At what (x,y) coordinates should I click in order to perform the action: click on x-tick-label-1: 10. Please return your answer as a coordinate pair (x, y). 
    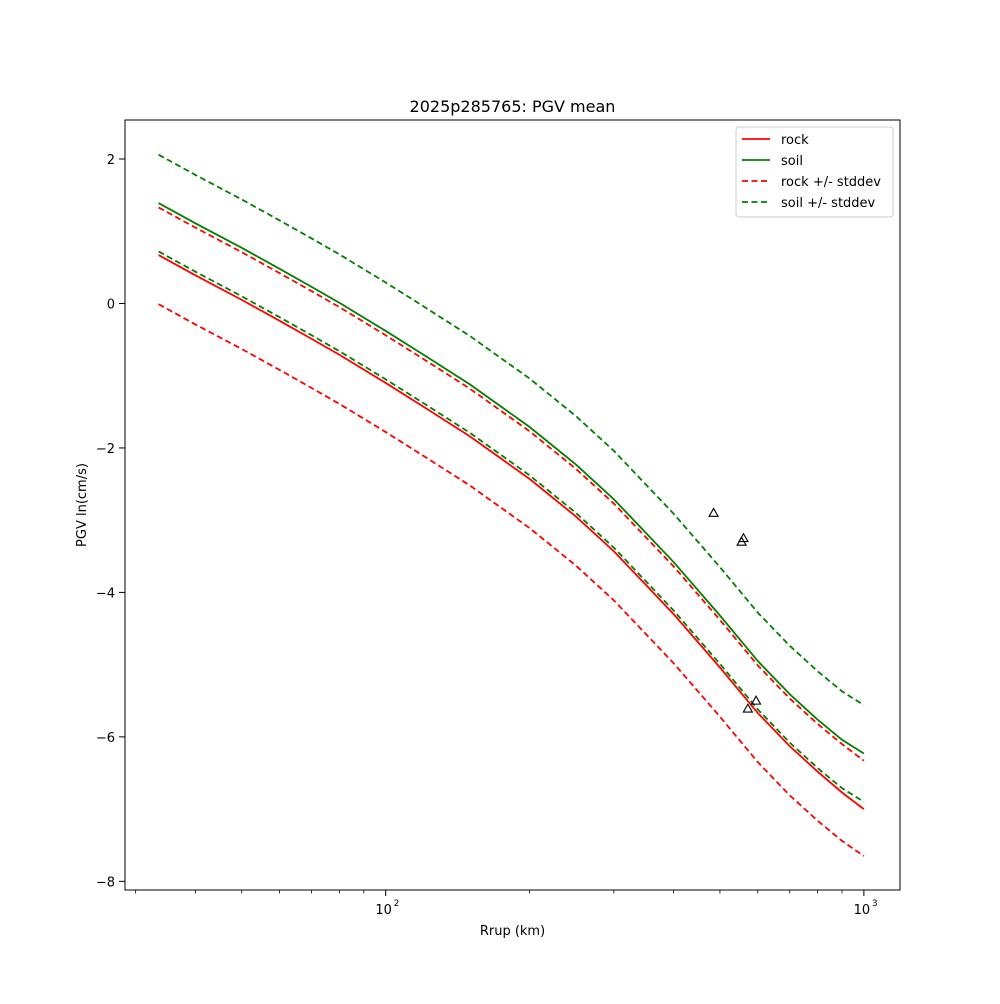
    Looking at the image, I should click on (383, 910).